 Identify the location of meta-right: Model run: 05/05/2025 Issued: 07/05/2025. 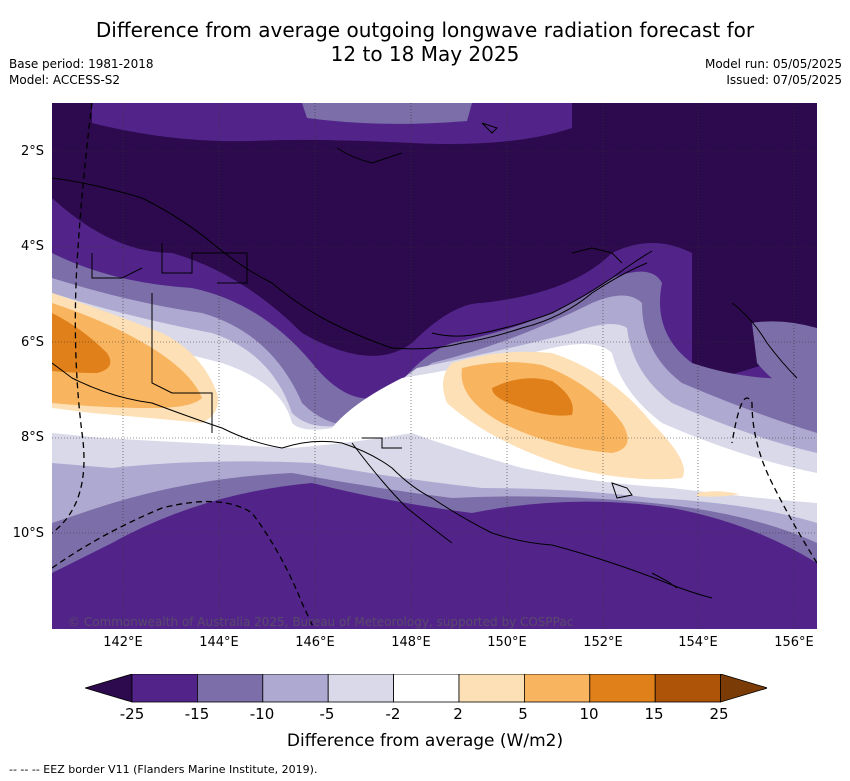
(773, 72).